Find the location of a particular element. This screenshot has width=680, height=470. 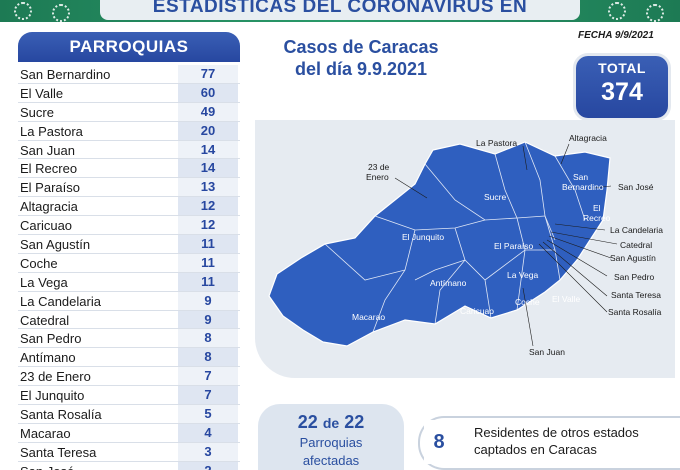

residentes-count: 8 is located at coordinates (439, 442).